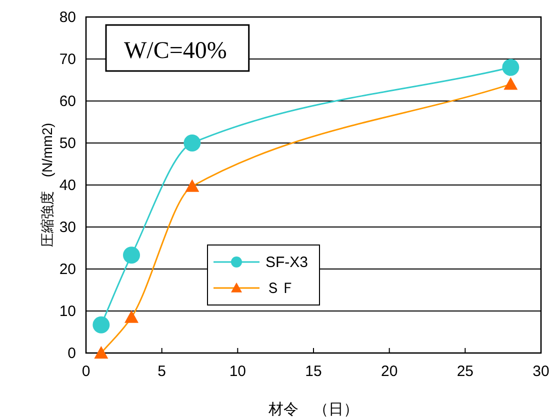 The width and height of the screenshot is (551, 419). I want to click on y-axis-title: 圧縮強度 (N/mm2), so click(47, 185).